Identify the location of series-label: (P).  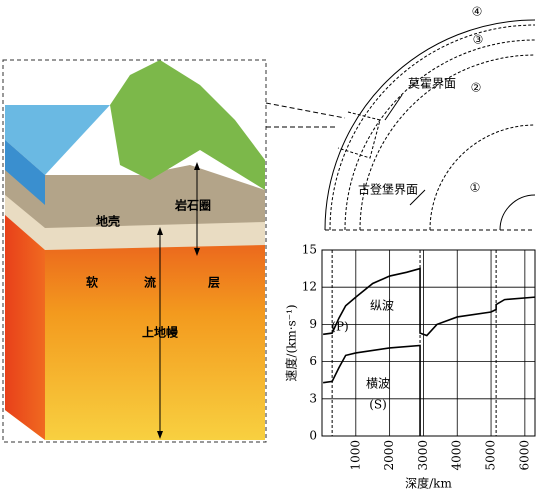
(339, 327).